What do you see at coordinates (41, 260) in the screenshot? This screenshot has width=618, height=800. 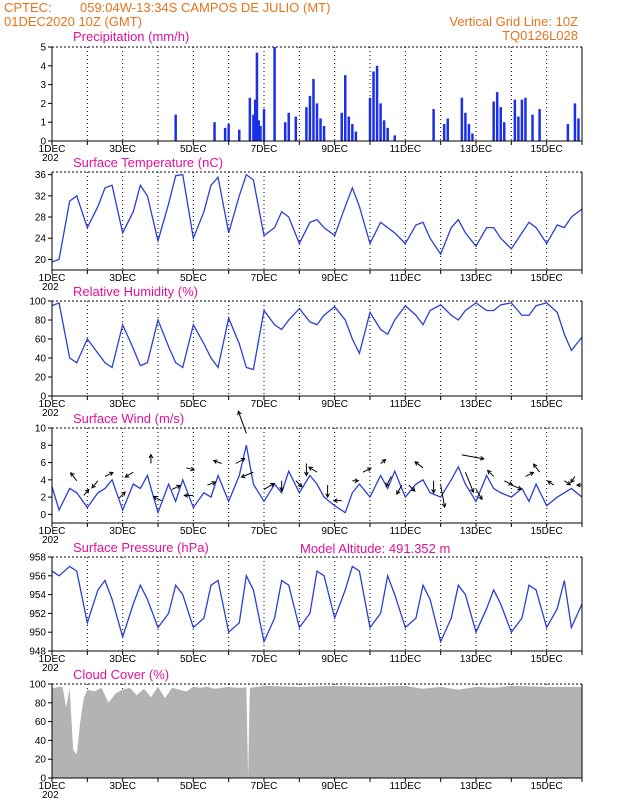 I see `temperature-ytick-label: 20` at bounding box center [41, 260].